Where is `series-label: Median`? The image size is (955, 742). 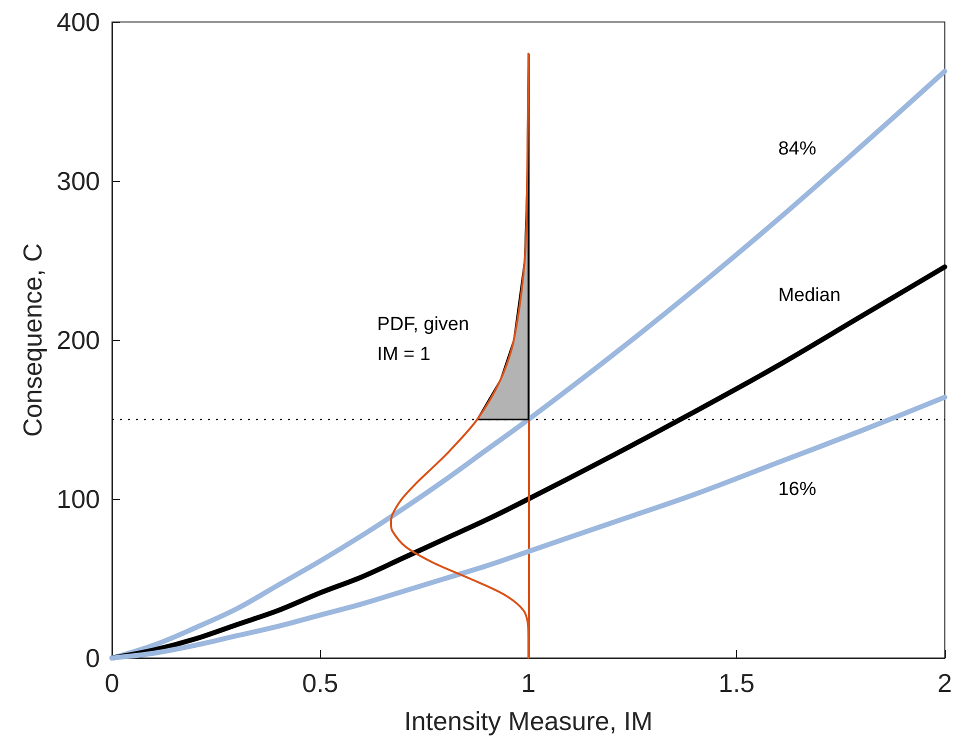
series-label: Median is located at coordinates (809, 295).